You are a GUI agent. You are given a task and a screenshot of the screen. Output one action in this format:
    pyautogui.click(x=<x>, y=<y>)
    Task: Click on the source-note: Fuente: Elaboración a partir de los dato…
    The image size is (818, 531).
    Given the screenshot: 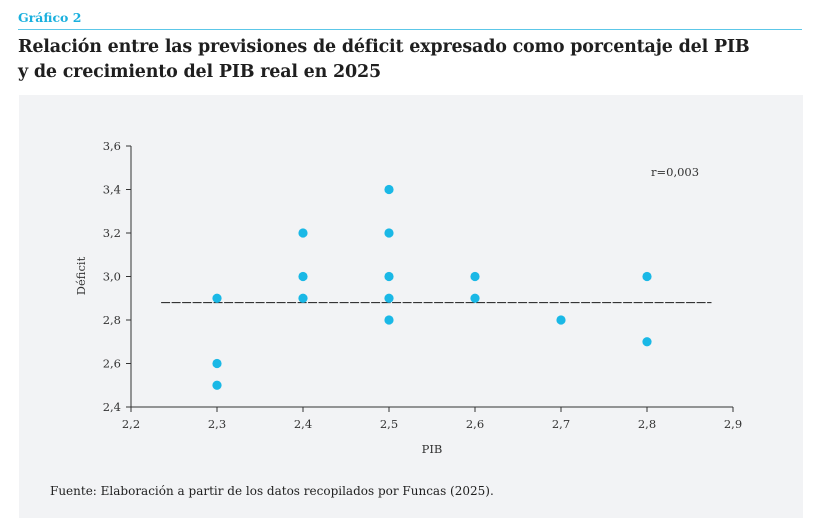 What is the action you would take?
    pyautogui.click(x=272, y=491)
    